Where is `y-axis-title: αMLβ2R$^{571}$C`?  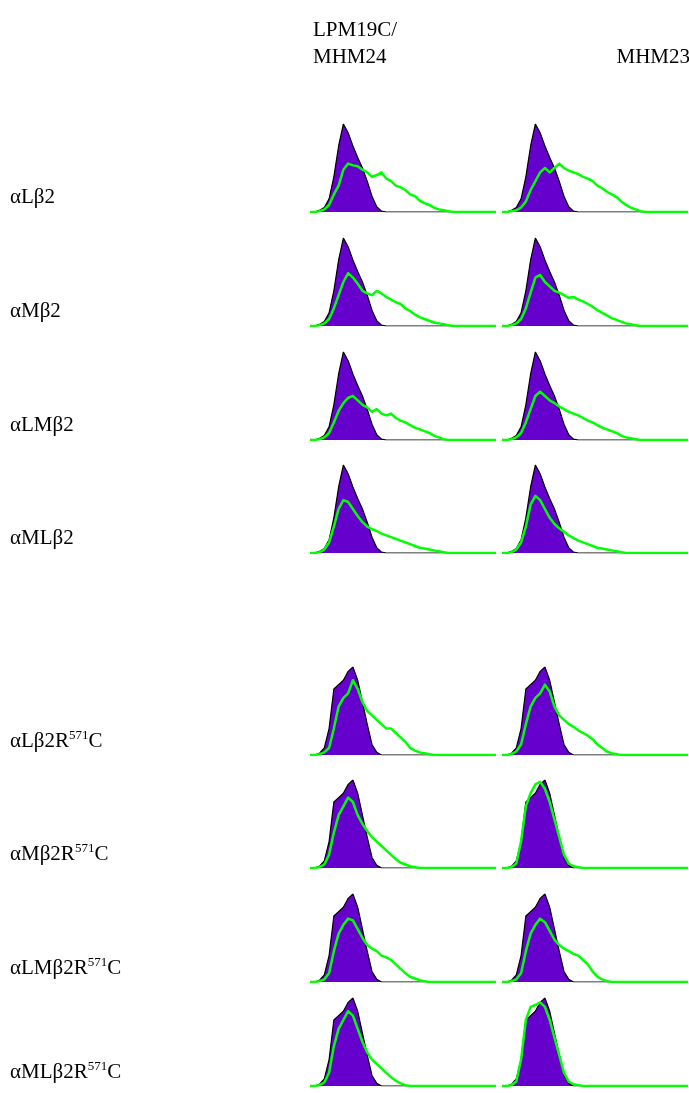 y-axis-title: αMLβ2R$^{571}$C is located at coordinates (66, 1071).